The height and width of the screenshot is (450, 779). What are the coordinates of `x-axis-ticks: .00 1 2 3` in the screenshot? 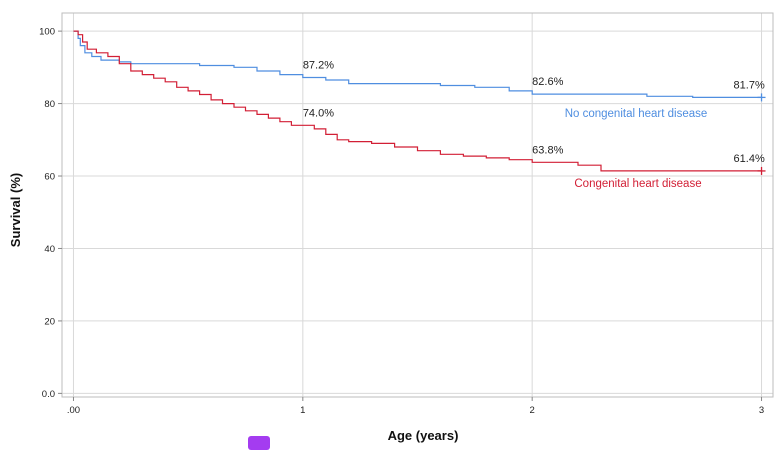 It's located at (415, 406).